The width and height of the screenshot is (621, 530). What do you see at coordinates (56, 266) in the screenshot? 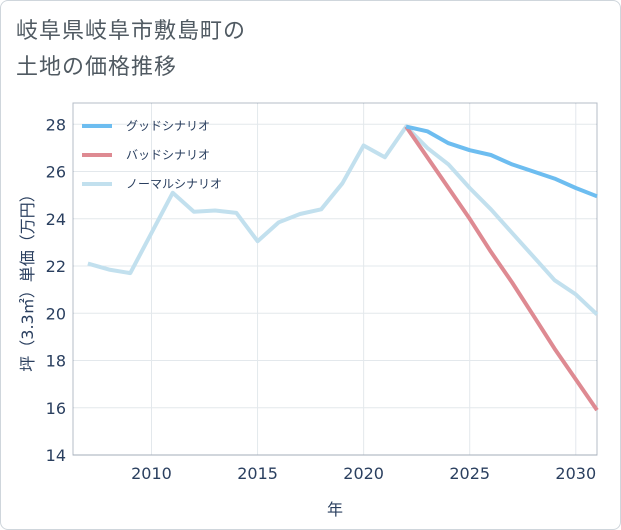
I see `y-tick-label: 22` at bounding box center [56, 266].